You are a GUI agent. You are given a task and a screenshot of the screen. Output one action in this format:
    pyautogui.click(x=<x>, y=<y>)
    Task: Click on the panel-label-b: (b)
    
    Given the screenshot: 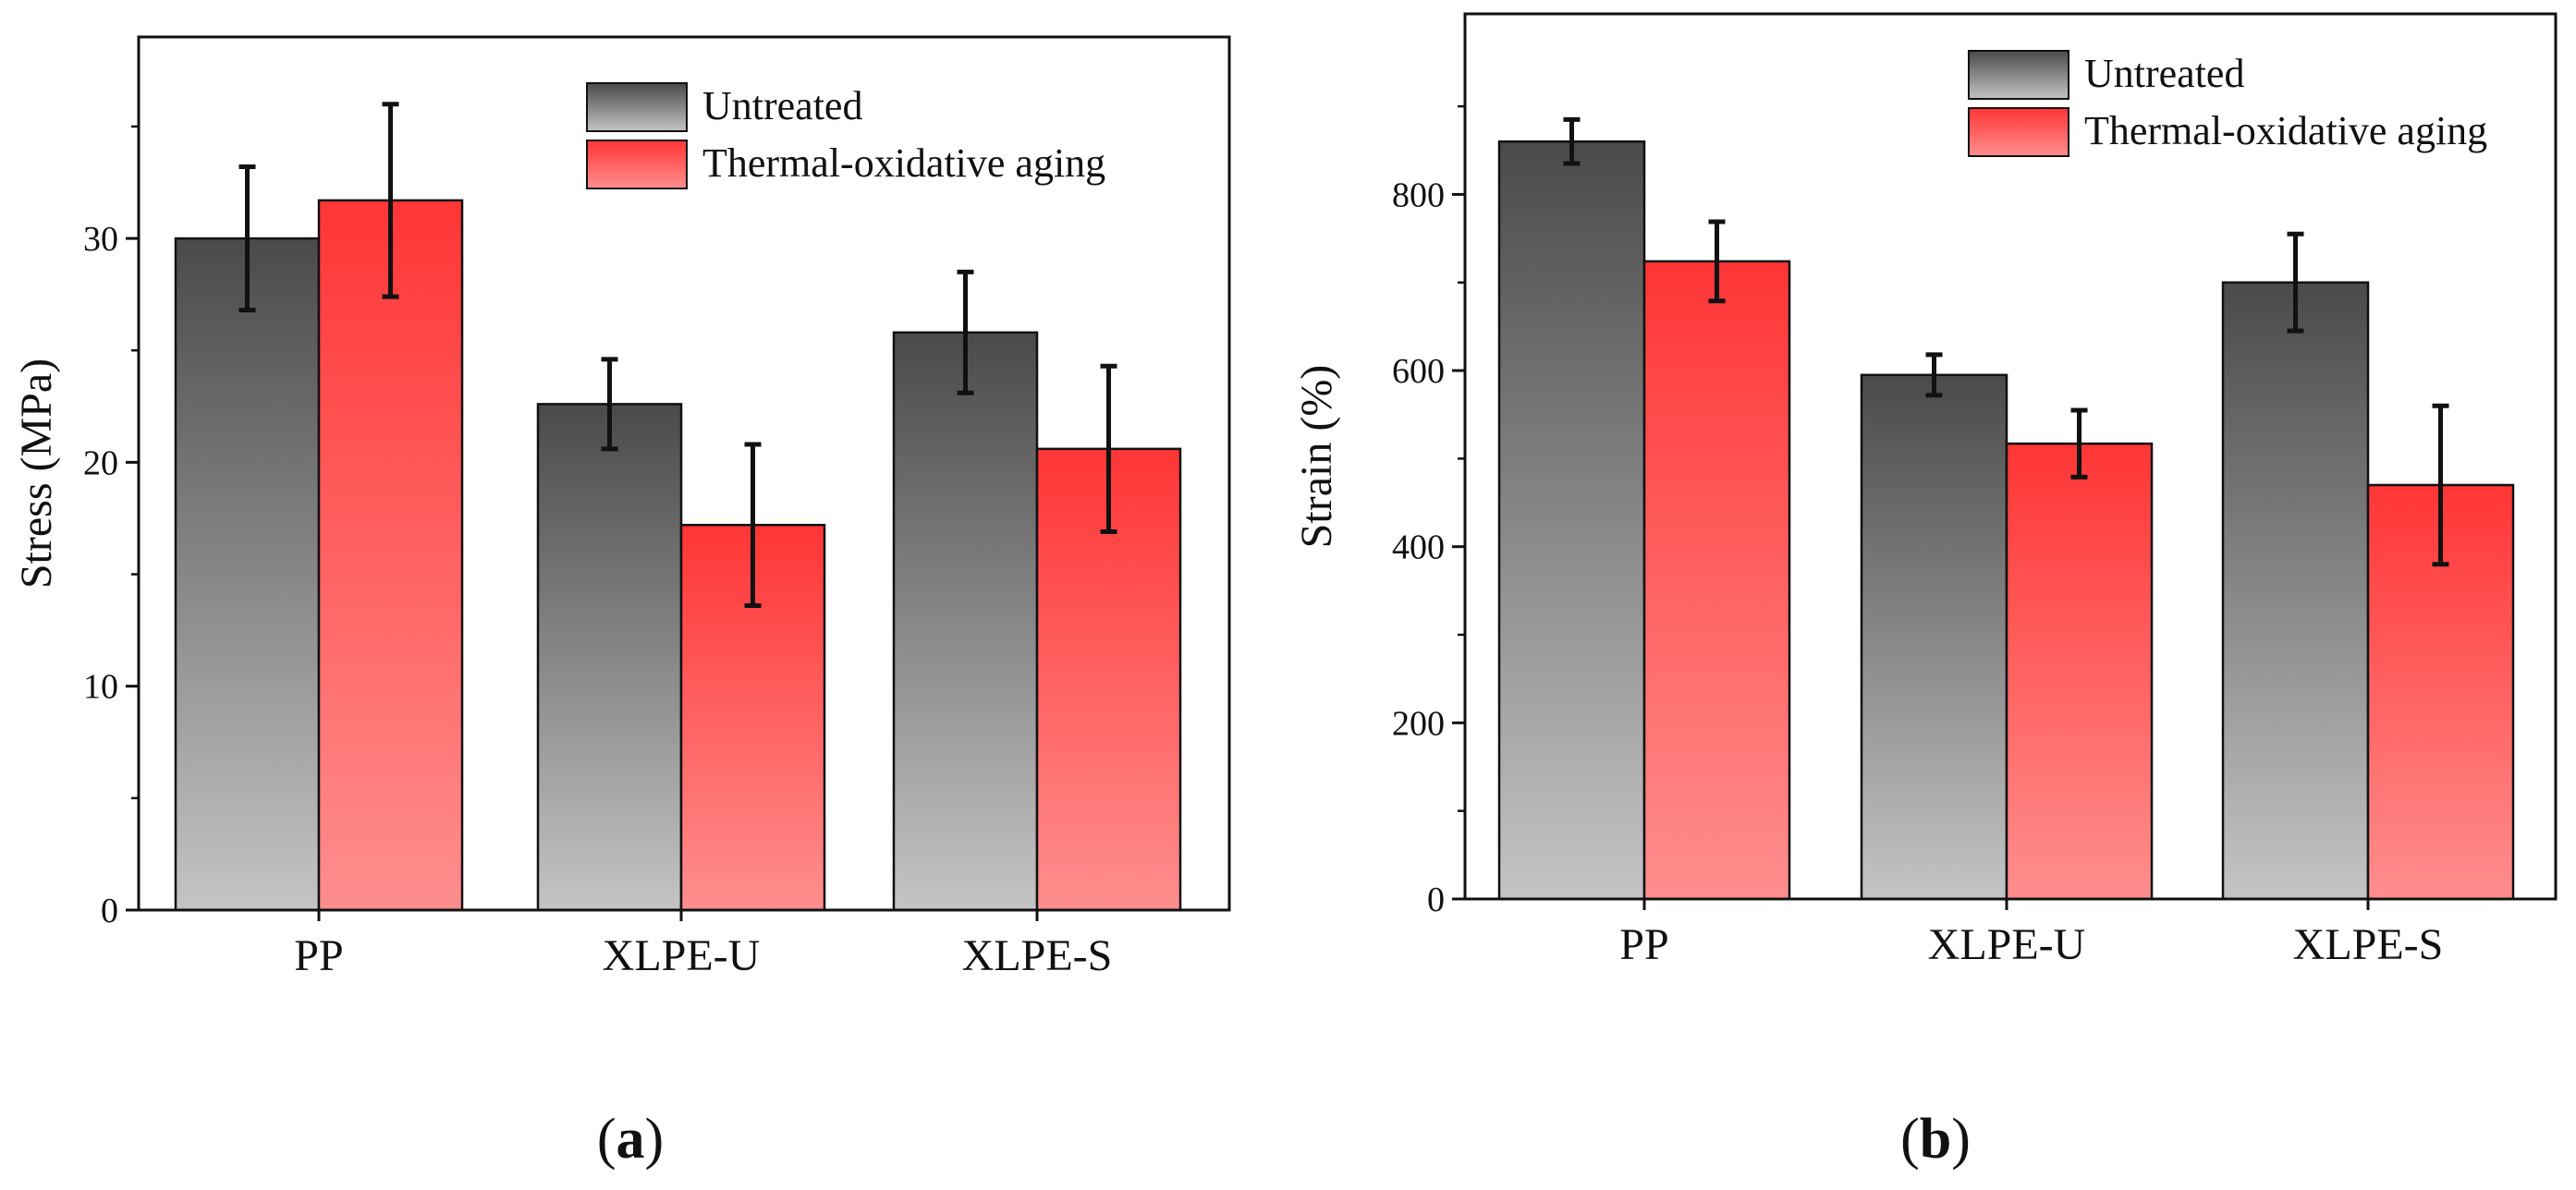 What is the action you would take?
    pyautogui.click(x=1935, y=1139)
    